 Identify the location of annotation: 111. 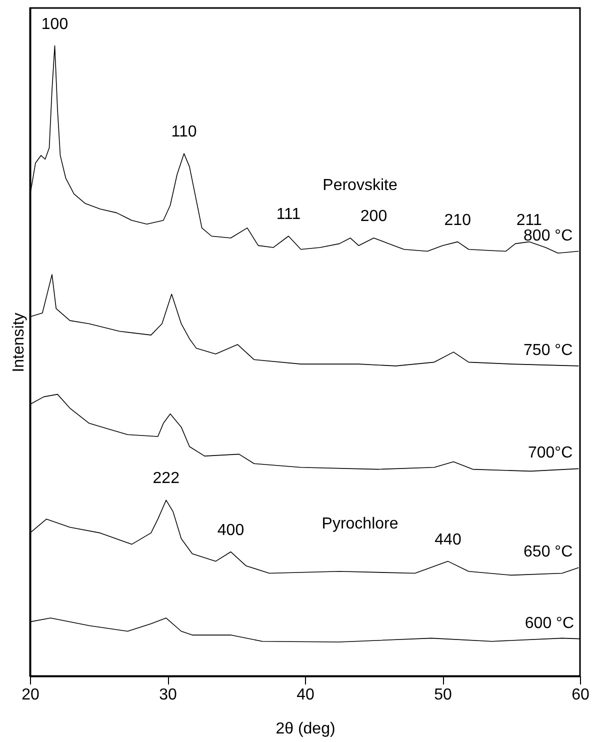
(288, 215).